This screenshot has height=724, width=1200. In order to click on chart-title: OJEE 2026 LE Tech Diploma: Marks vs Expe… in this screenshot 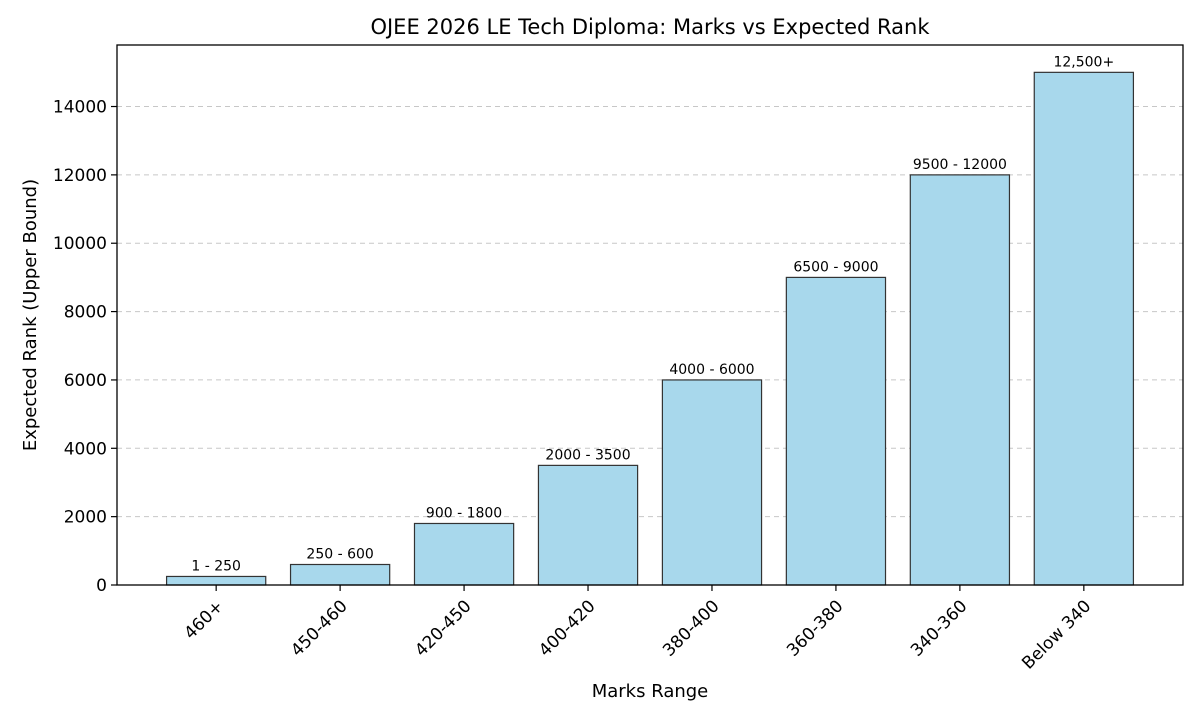, I will do `click(650, 27)`.